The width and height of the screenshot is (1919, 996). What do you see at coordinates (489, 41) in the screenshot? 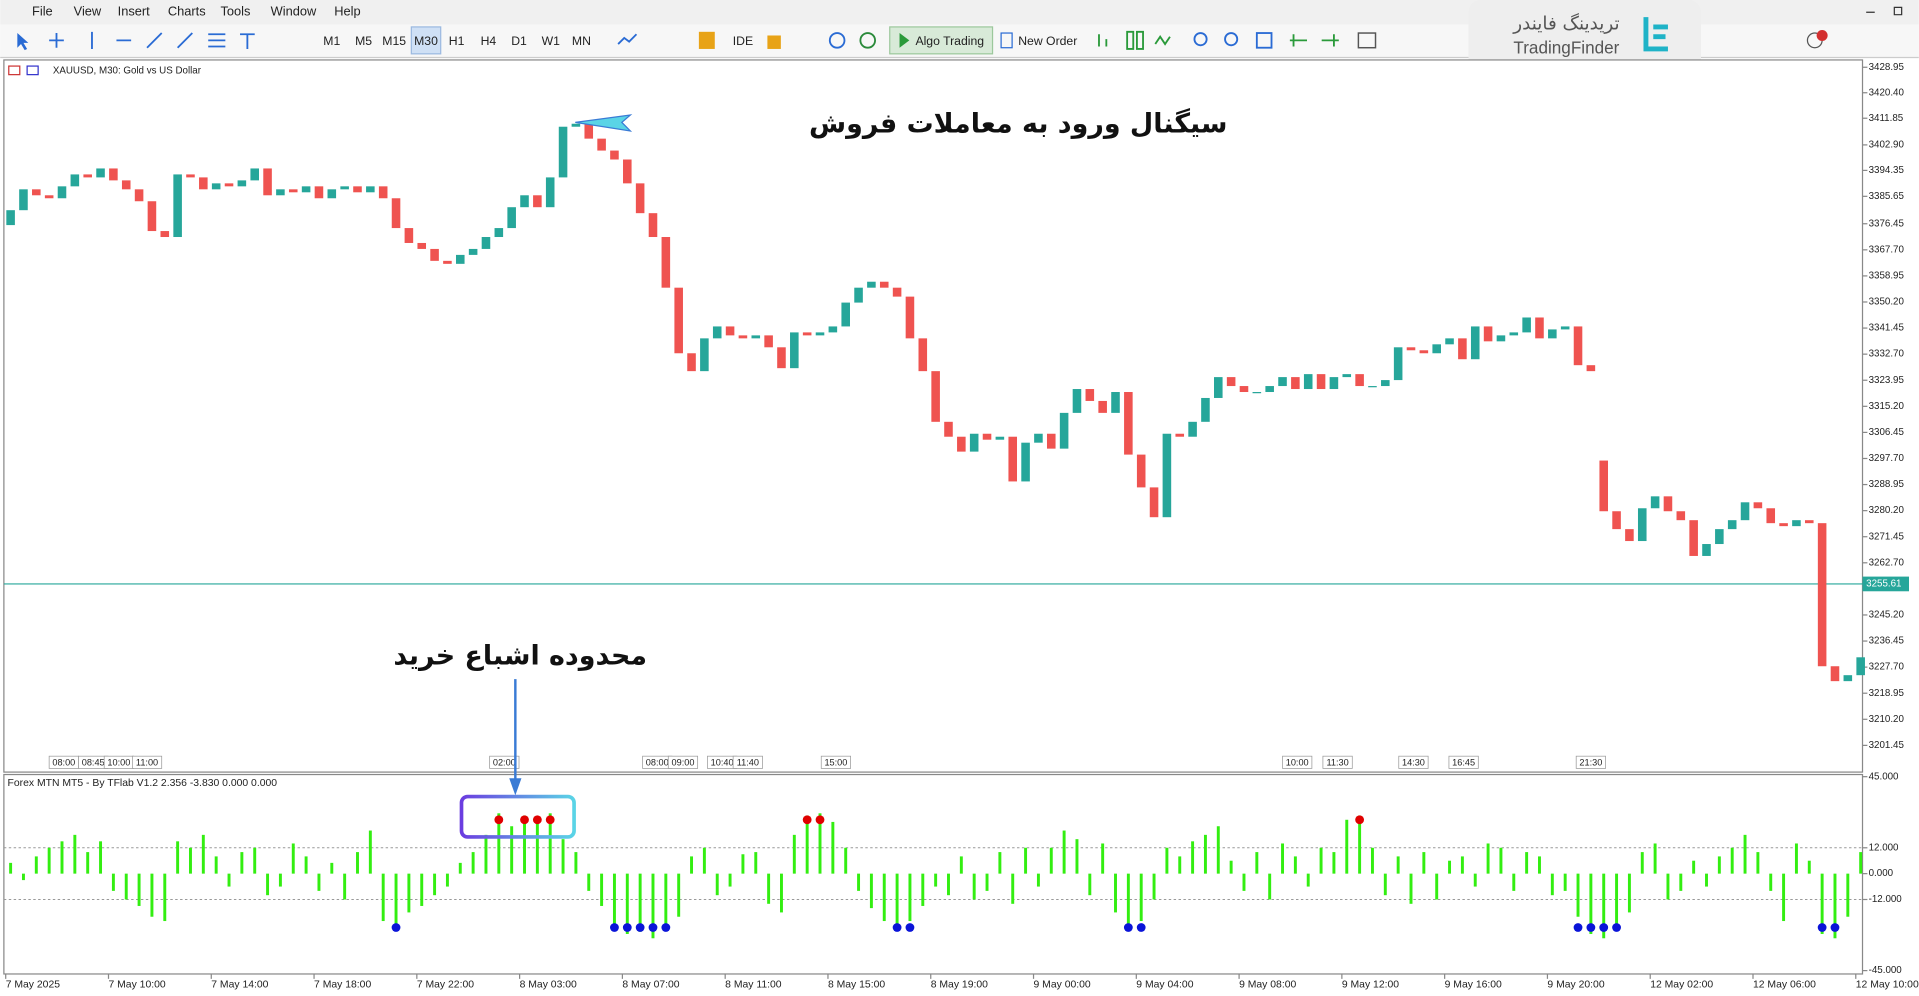
I see `timeframe-button: H4` at bounding box center [489, 41].